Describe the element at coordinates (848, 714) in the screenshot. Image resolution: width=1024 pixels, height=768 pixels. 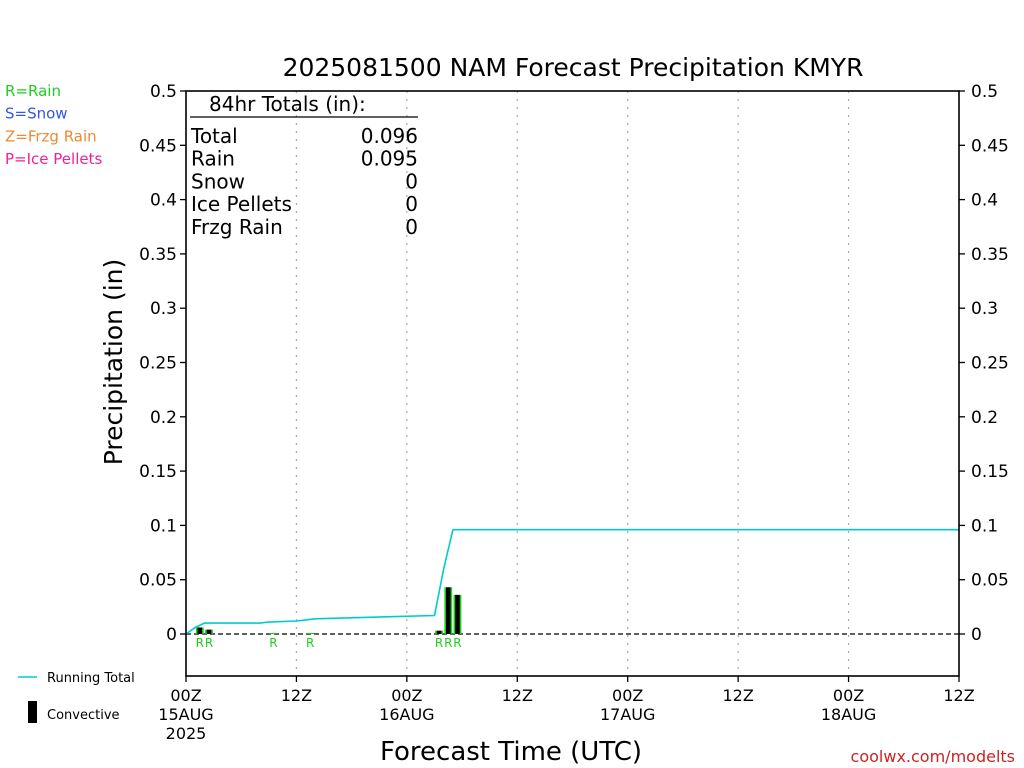
I see `x-tick-date-6: 18AUG` at that location.